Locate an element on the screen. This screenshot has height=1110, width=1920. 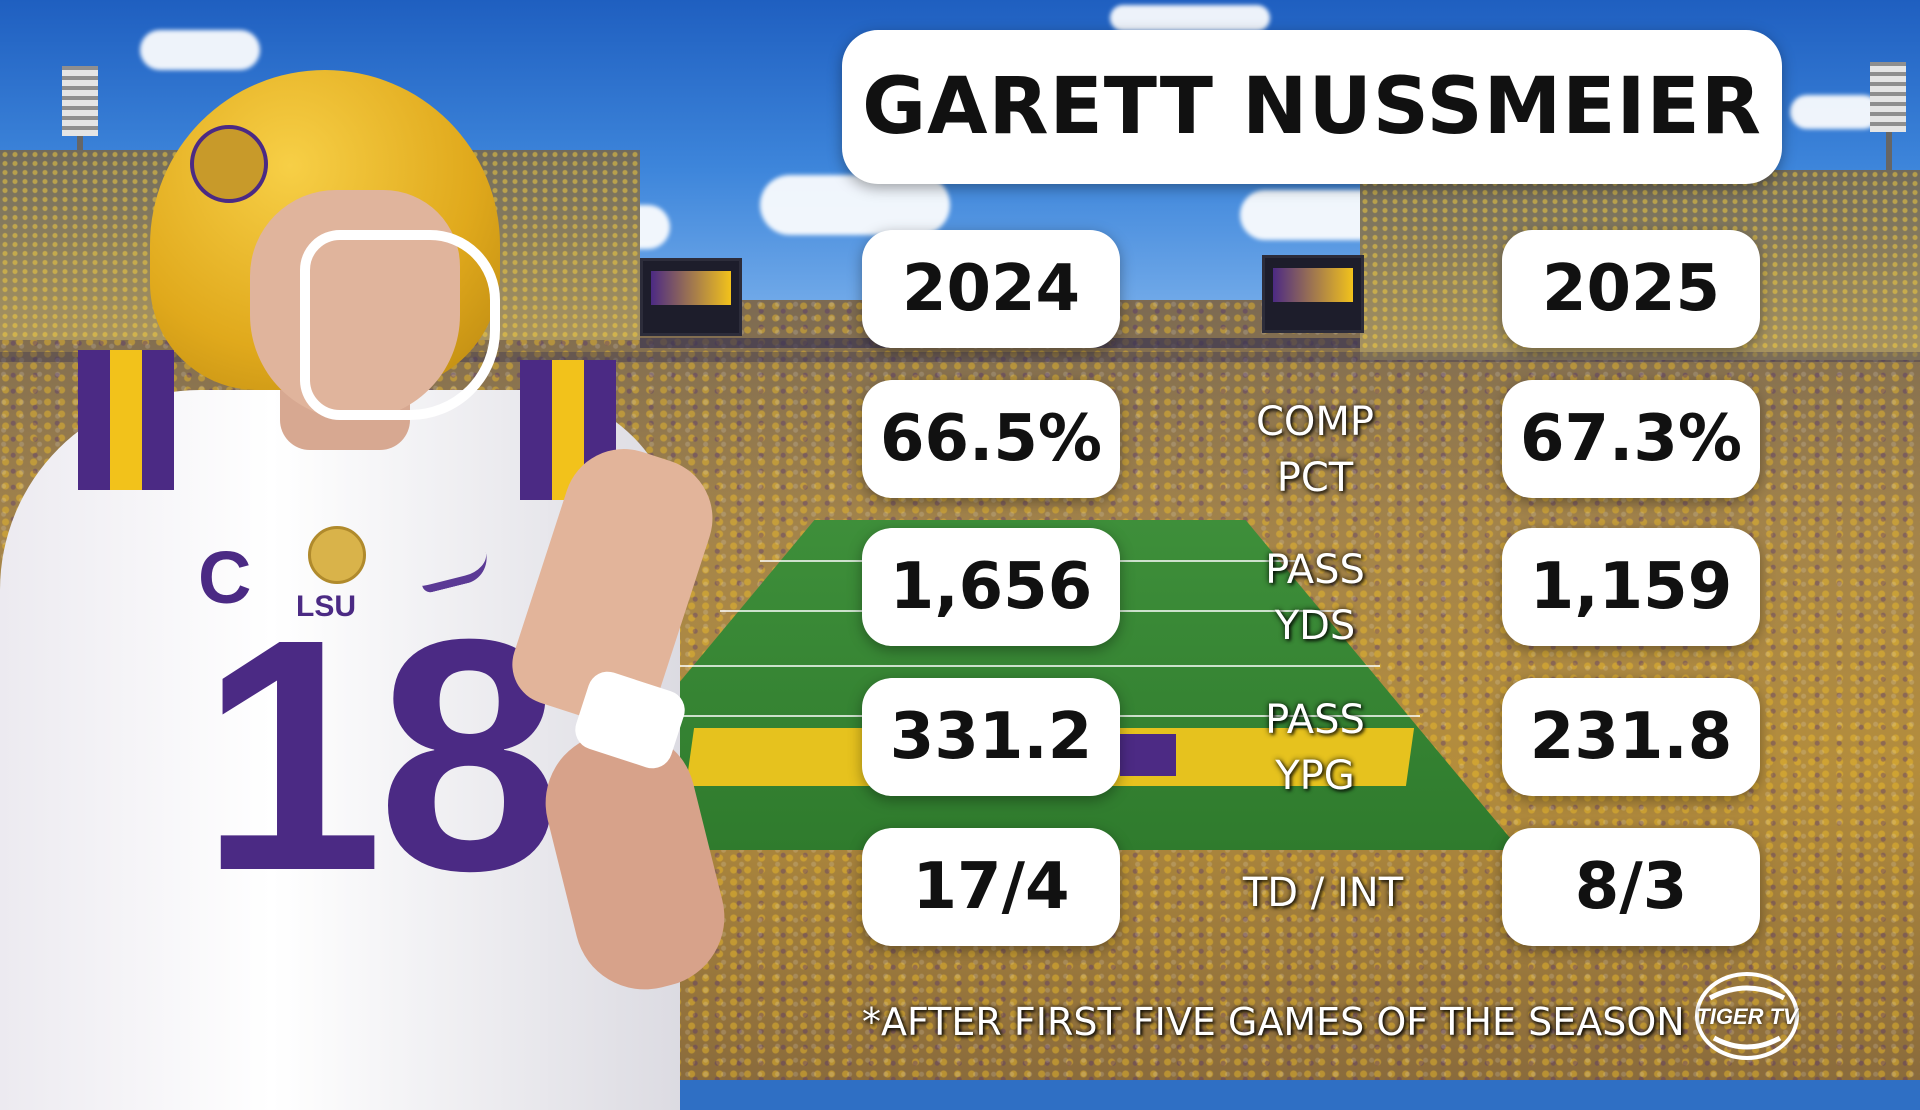
year-left: 2024 is located at coordinates (991, 289).